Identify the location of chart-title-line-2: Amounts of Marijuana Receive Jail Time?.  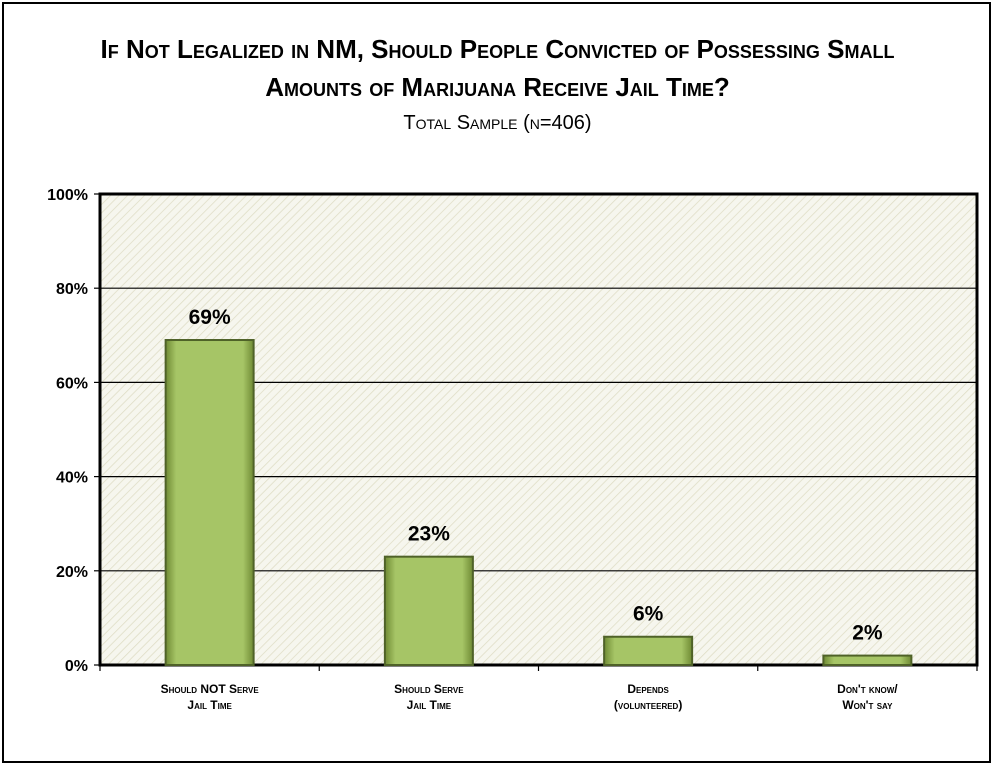
(497, 87).